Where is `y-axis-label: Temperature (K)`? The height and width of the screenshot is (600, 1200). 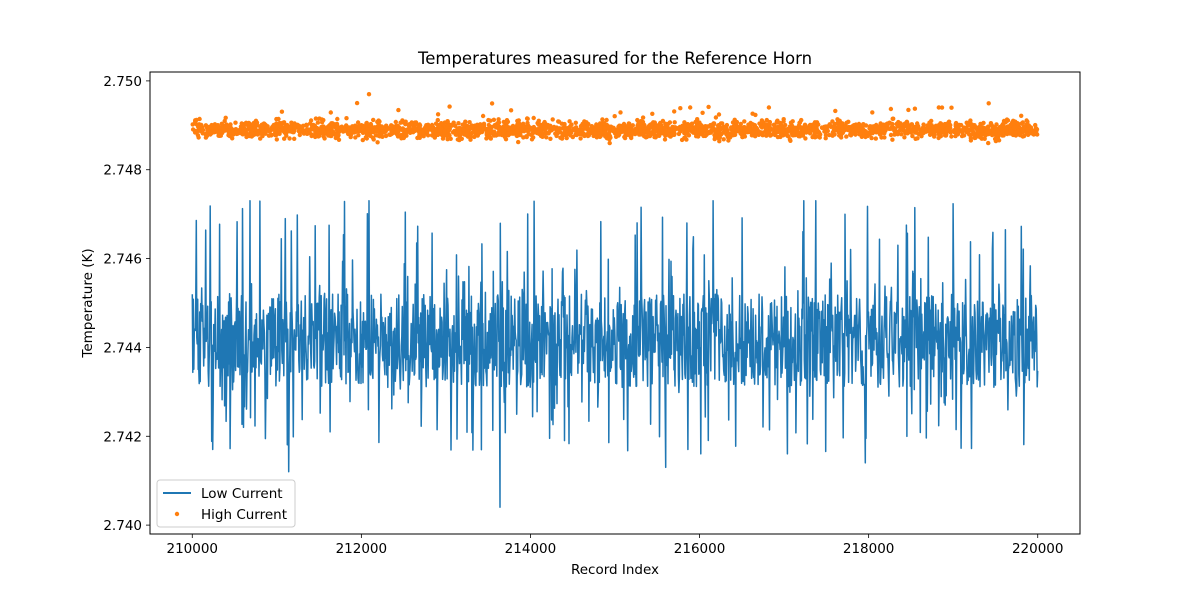 y-axis-label: Temperature (K) is located at coordinates (88, 303).